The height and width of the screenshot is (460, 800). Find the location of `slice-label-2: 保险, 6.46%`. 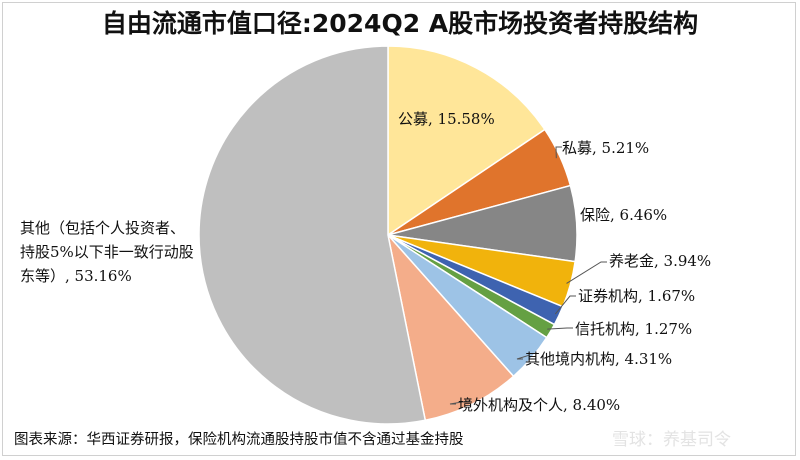

slice-label-2: 保险, 6.46% is located at coordinates (624, 215).